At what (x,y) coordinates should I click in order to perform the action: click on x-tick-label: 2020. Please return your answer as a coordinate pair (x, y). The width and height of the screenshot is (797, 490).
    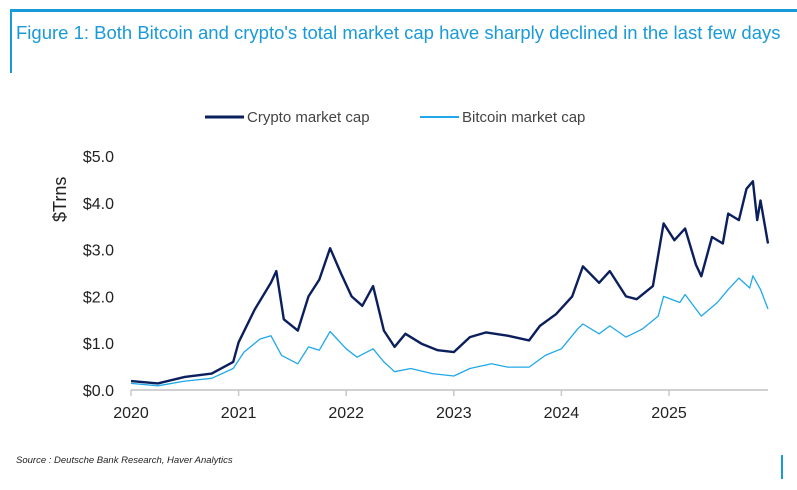
    Looking at the image, I should click on (131, 413).